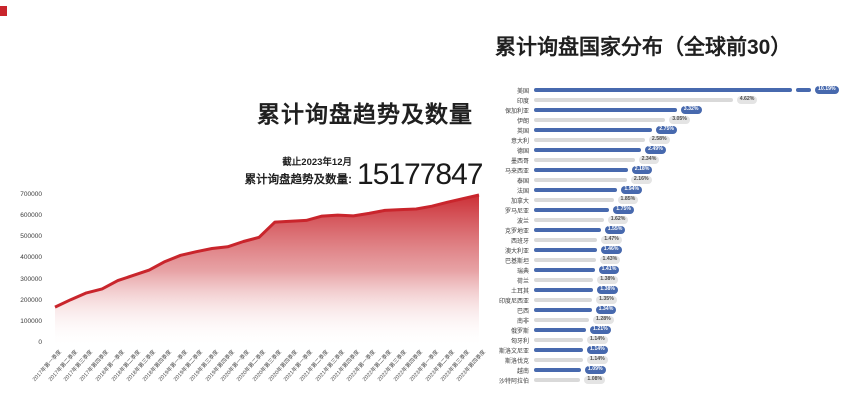 Image resolution: width=852 pixels, height=411 pixels. I want to click on country-bar-row: 斯洛文尼亚 1.14%, so click(668, 350).